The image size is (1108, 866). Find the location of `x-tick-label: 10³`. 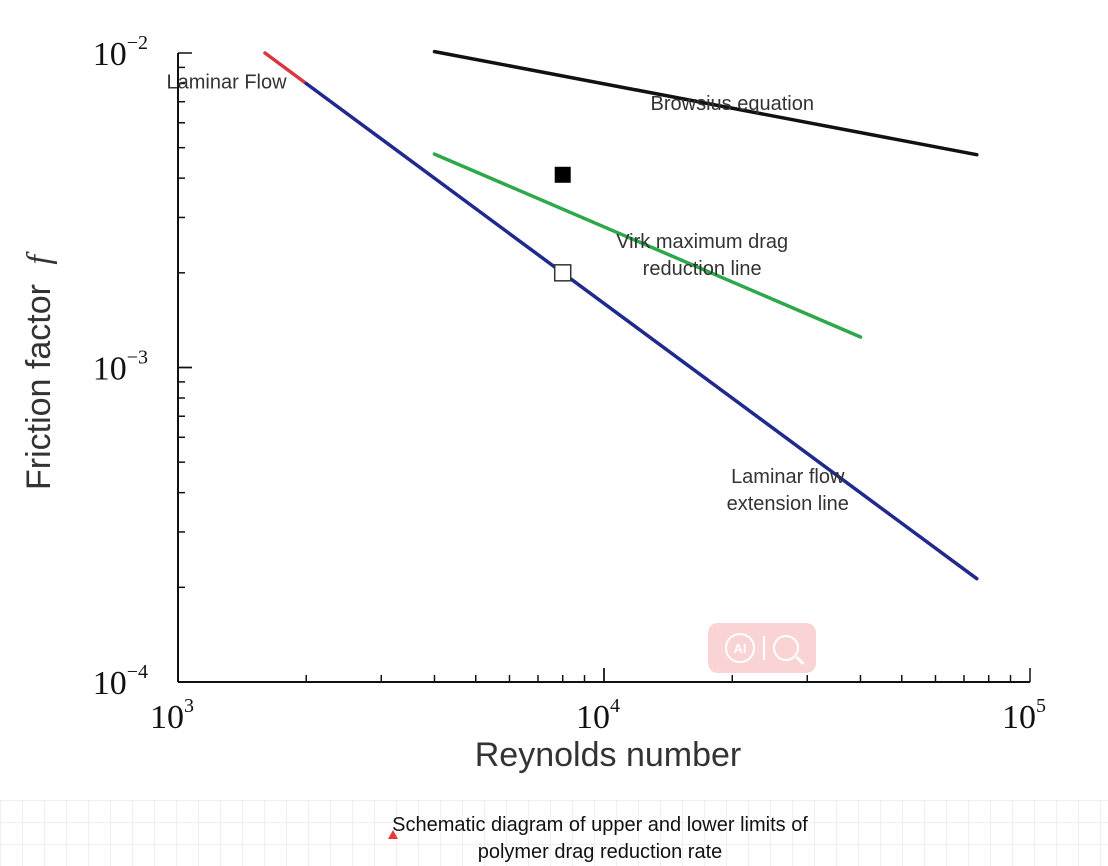

x-tick-label: 10³ is located at coordinates (172, 715).